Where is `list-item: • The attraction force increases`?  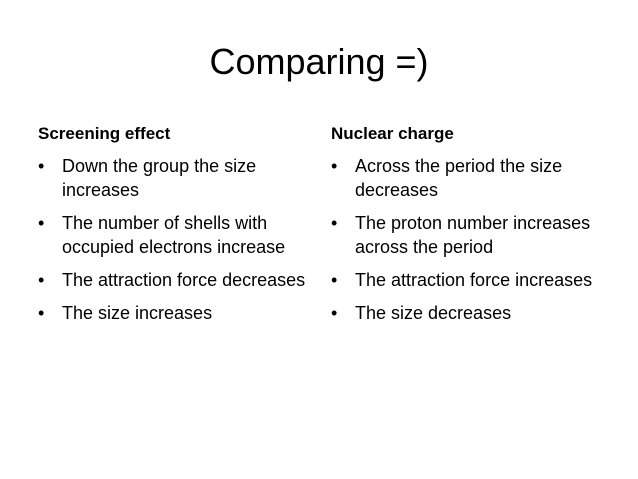 list-item: • The attraction force increases is located at coordinates (467, 280).